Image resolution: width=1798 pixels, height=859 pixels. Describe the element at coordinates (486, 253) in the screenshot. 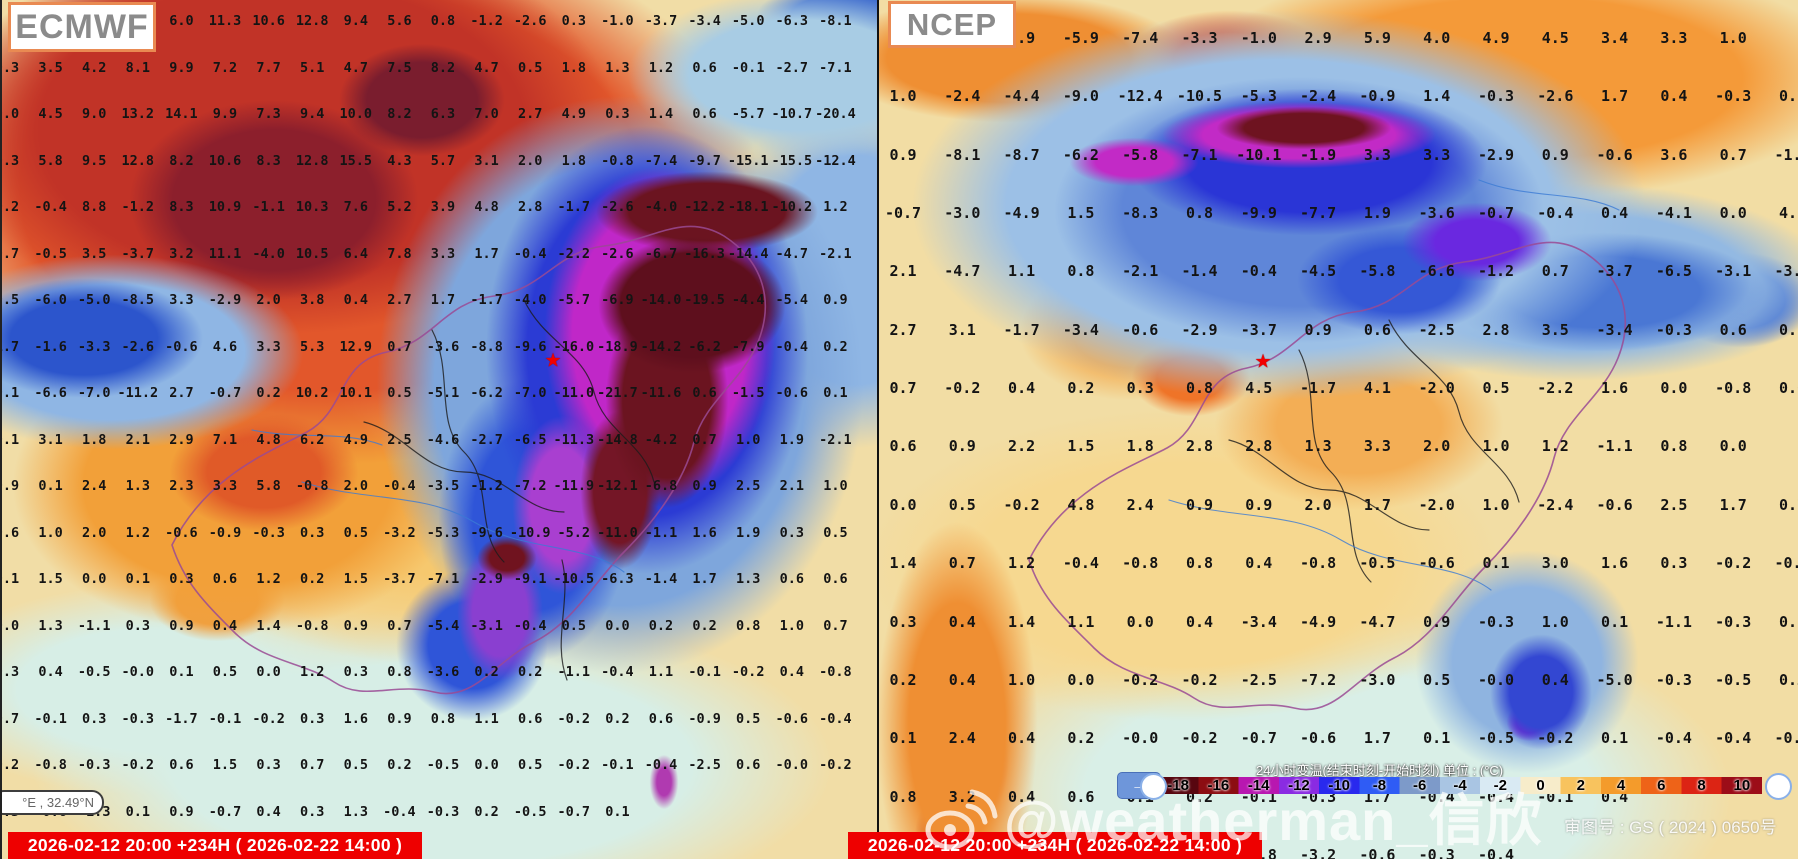

I see `grid-value: 1.7` at that location.